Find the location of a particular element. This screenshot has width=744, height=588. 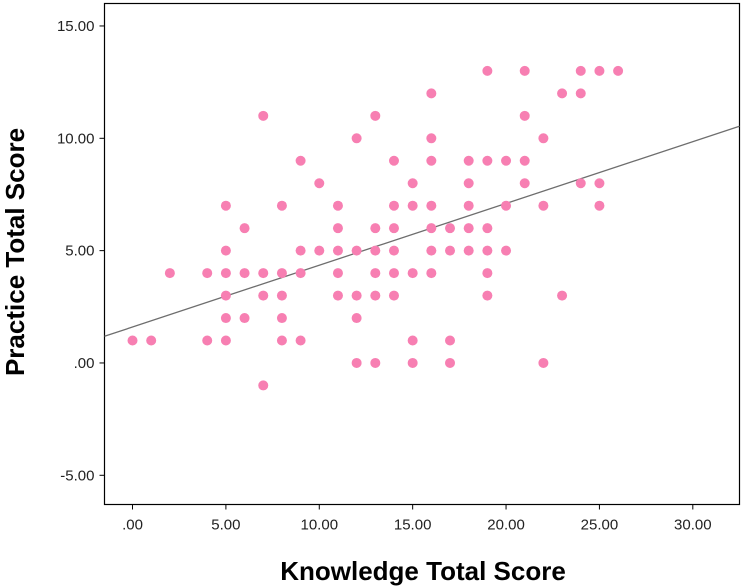

y-axis-title: Practice Total Score is located at coordinates (15, 252).